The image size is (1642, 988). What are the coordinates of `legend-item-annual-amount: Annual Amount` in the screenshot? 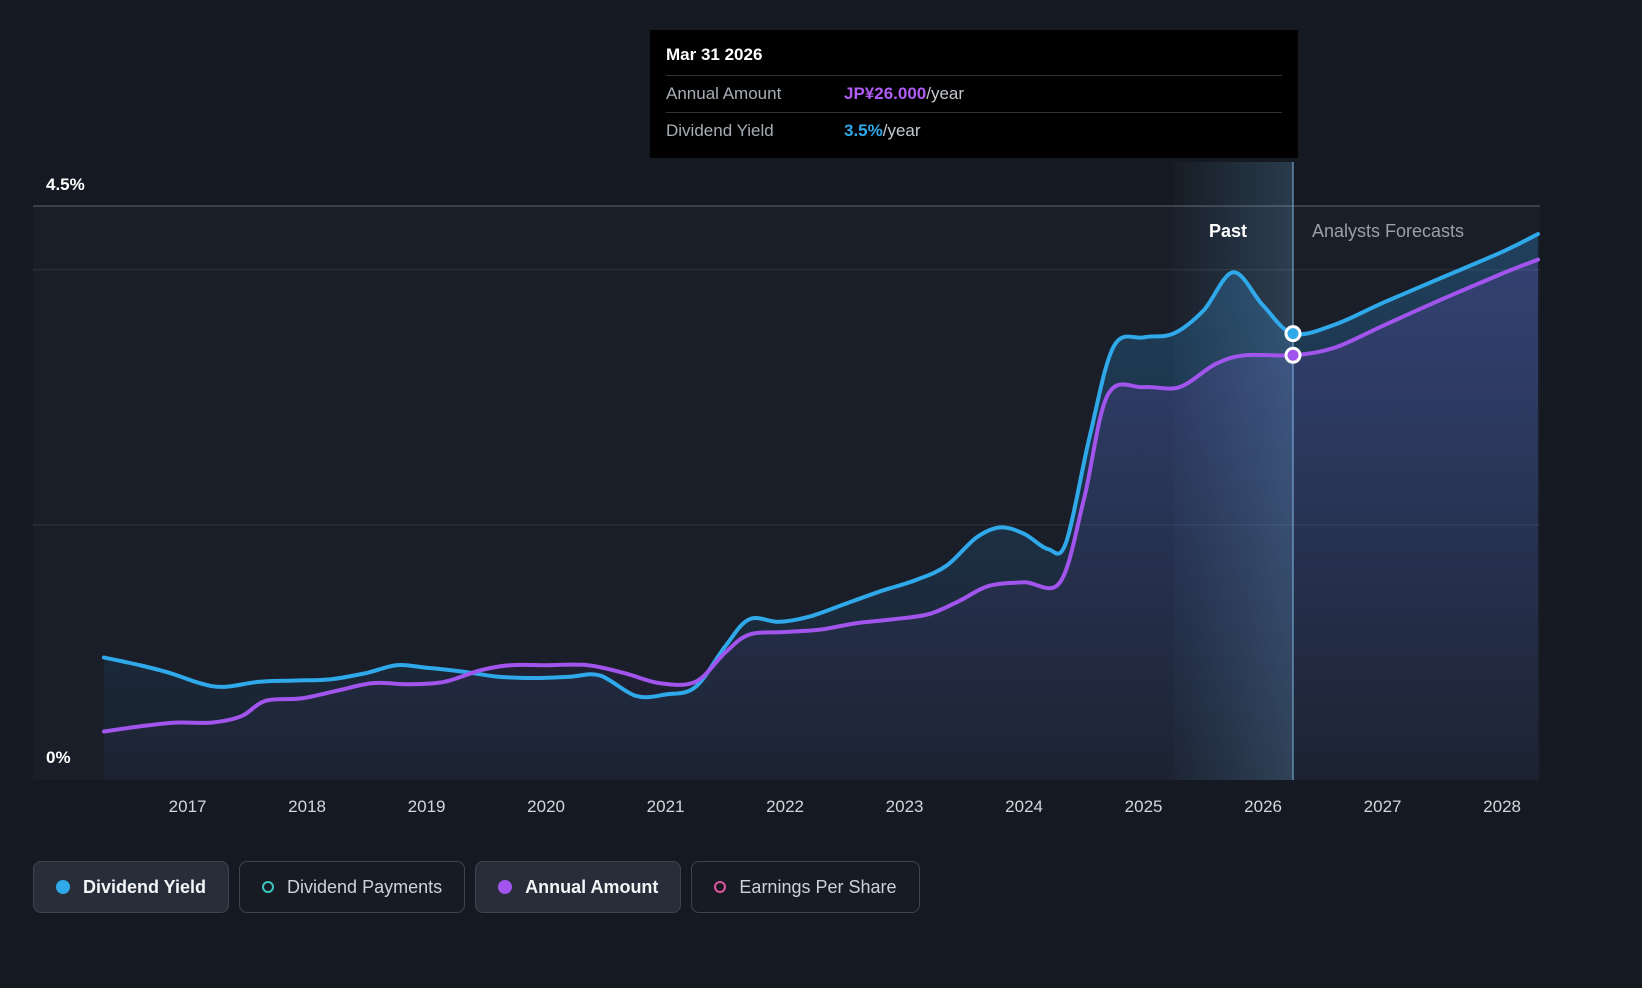 It's located at (578, 887).